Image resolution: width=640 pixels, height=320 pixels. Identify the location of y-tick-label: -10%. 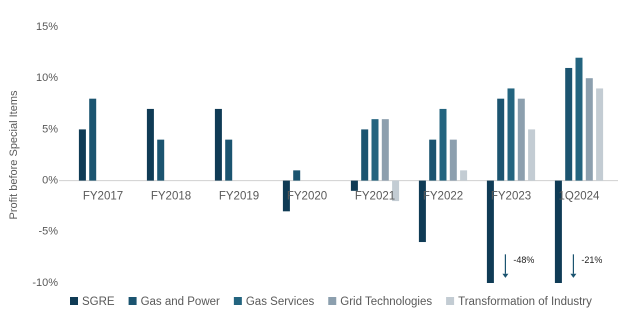
(45, 283).